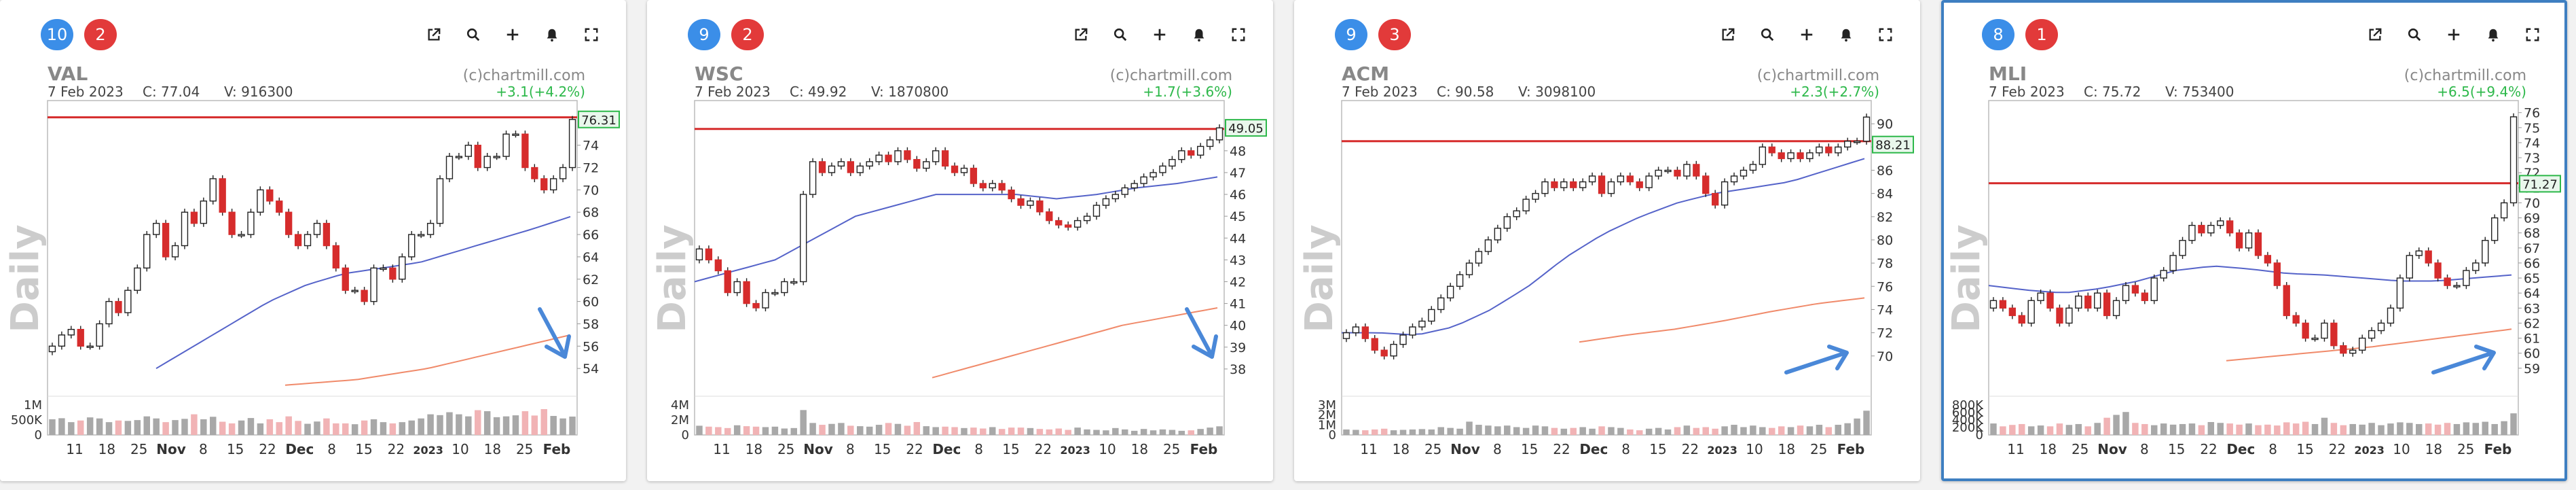  What do you see at coordinates (100, 35) in the screenshot?
I see `setup-rating-badge: 2` at bounding box center [100, 35].